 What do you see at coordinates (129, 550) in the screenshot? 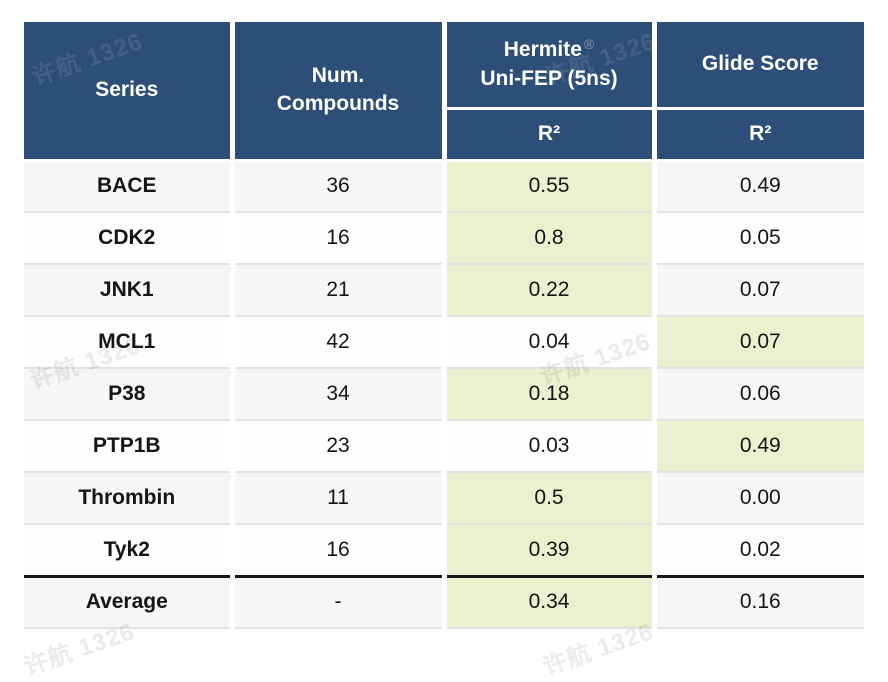
I see `series-cell: Tyk2` at bounding box center [129, 550].